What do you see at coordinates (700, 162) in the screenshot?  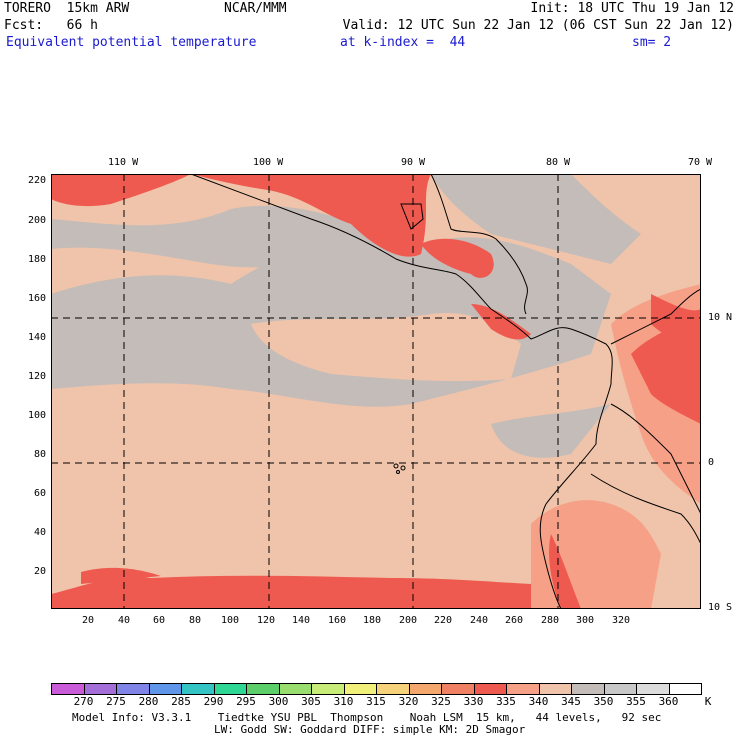 I see `lon-label-70w: 70 W` at bounding box center [700, 162].